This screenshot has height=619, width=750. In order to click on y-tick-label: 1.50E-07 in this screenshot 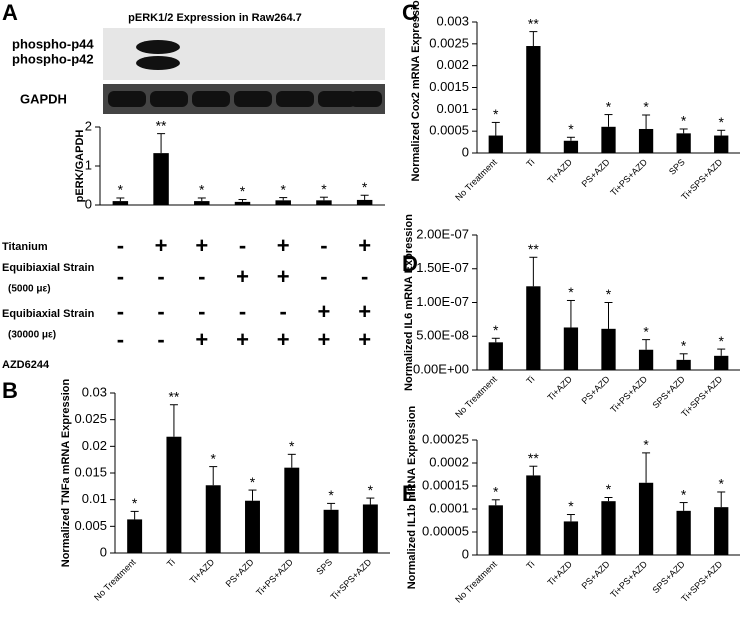, I will do `click(442, 267)`.